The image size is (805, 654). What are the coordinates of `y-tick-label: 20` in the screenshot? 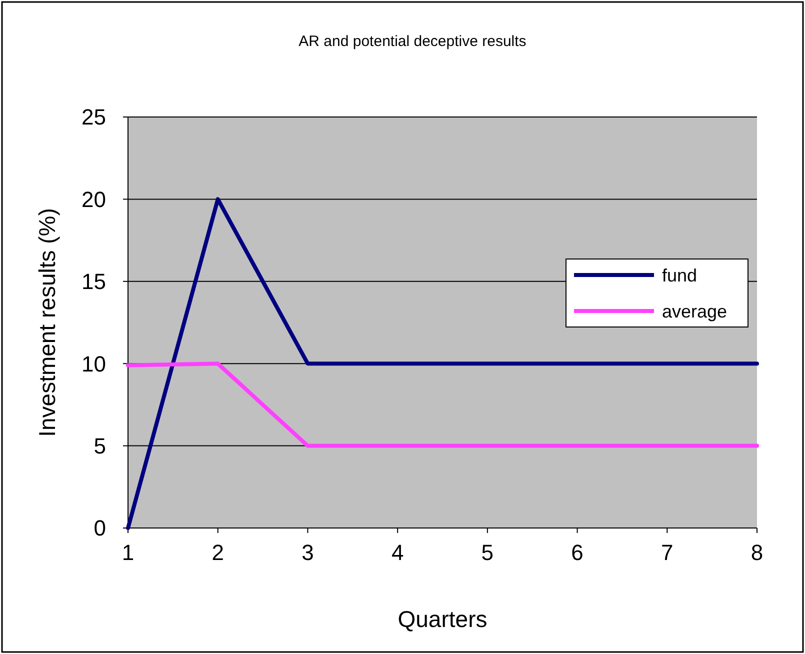 It's located at (94, 199).